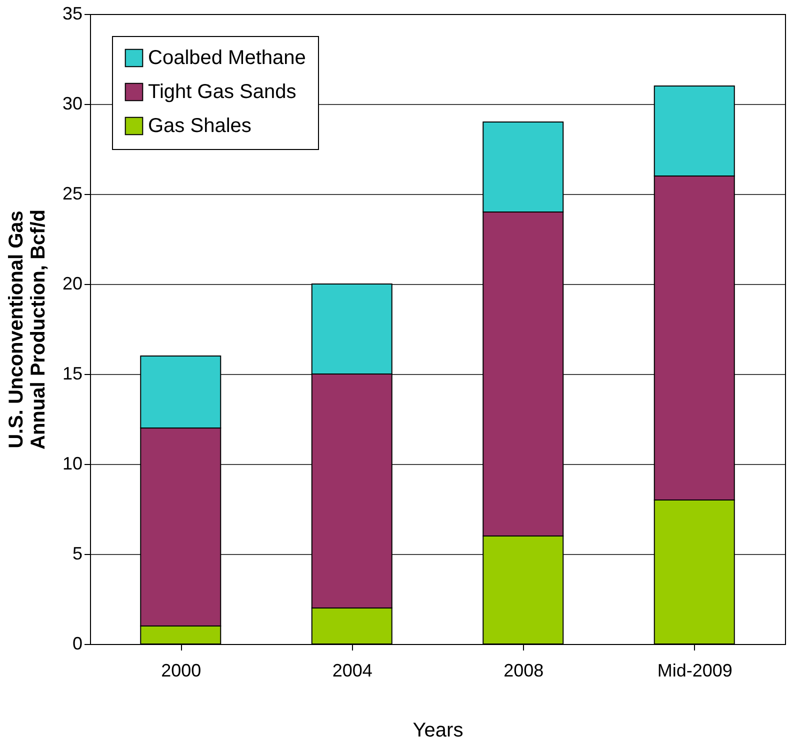  What do you see at coordinates (77, 644) in the screenshot?
I see `y-tick-label: 0` at bounding box center [77, 644].